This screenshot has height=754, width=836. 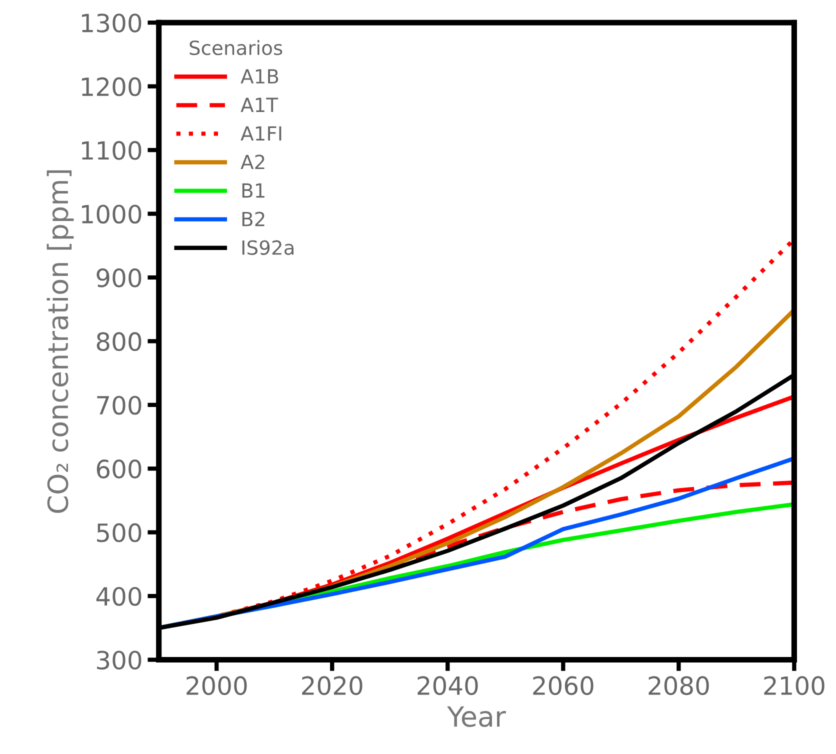 I want to click on x-tick-label: 2100, so click(x=794, y=686).